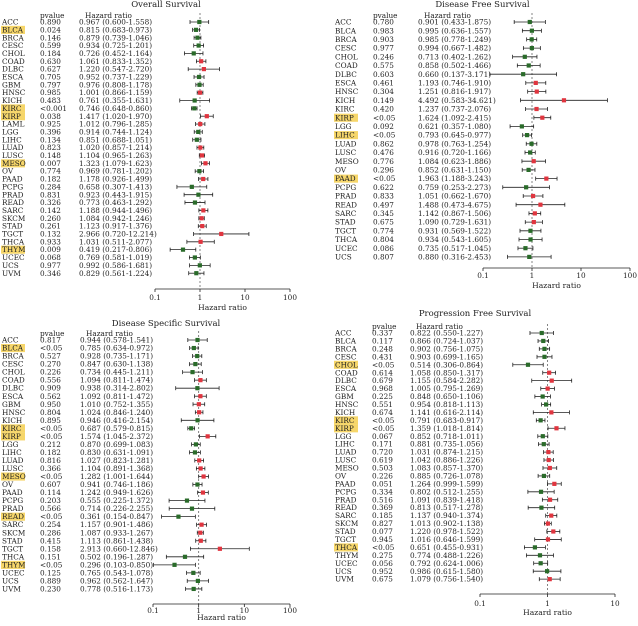 The image size is (638, 626). I want to click on x-tick-label: 100, so click(630, 275).